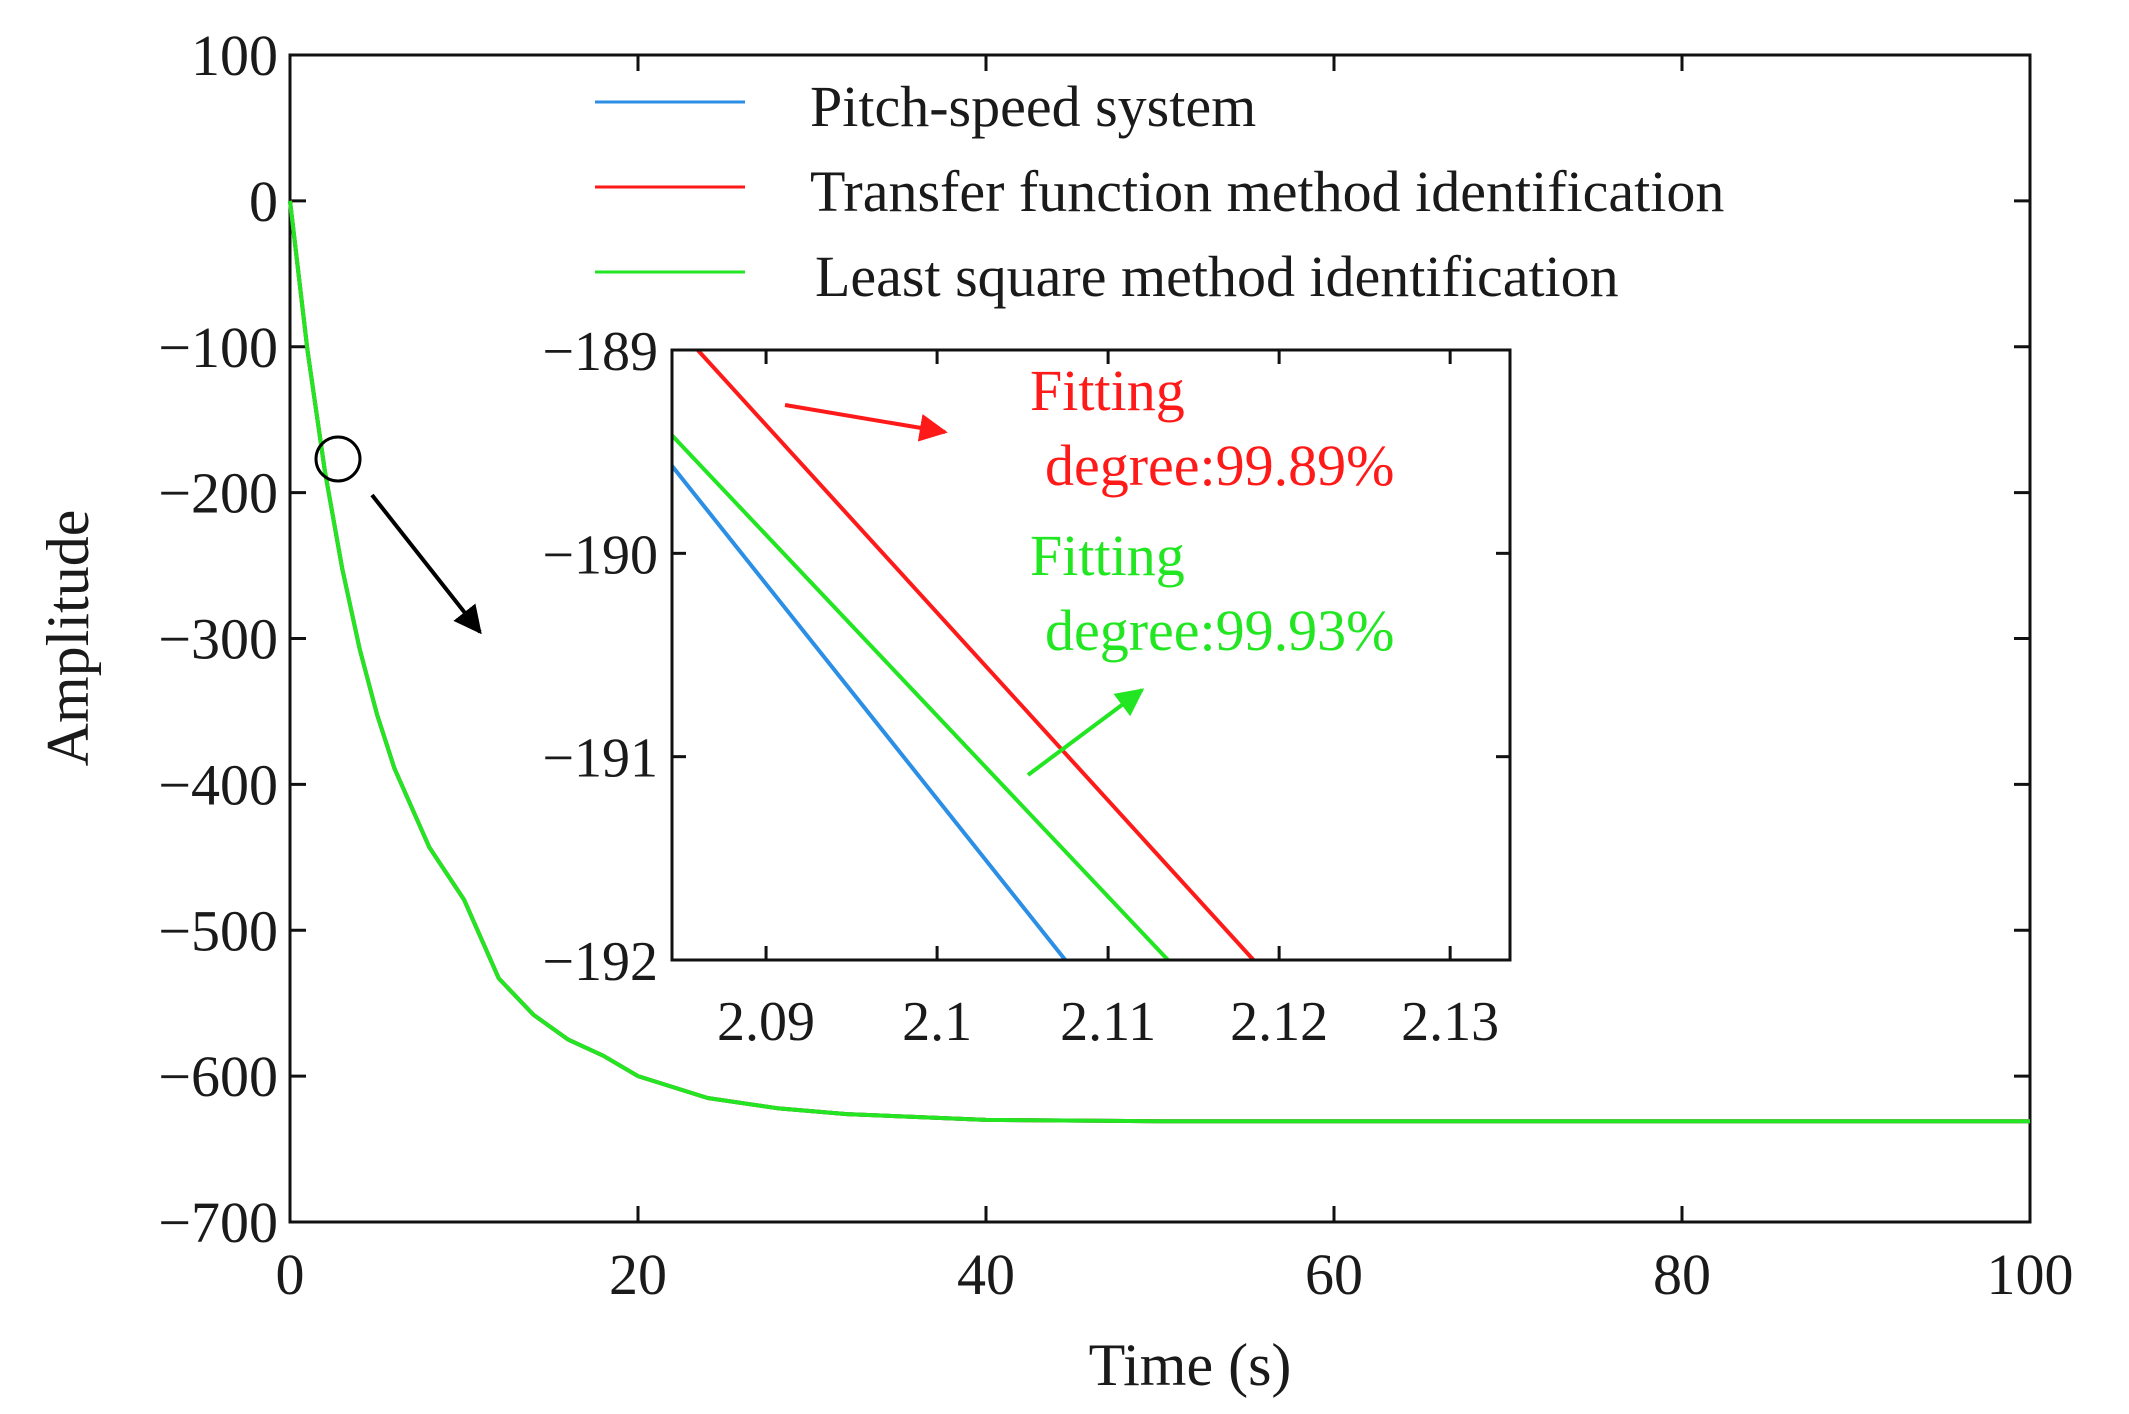 This screenshot has width=2129, height=1414. Describe the element at coordinates (218, 1222) in the screenshot. I see `y-tick-label: −700` at that location.